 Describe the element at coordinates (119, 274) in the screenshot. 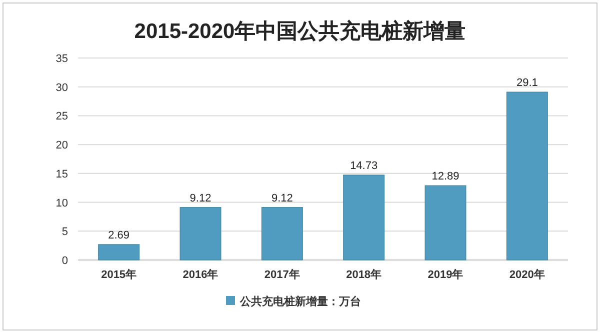

I see `x-tick-label: 2015年` at that location.